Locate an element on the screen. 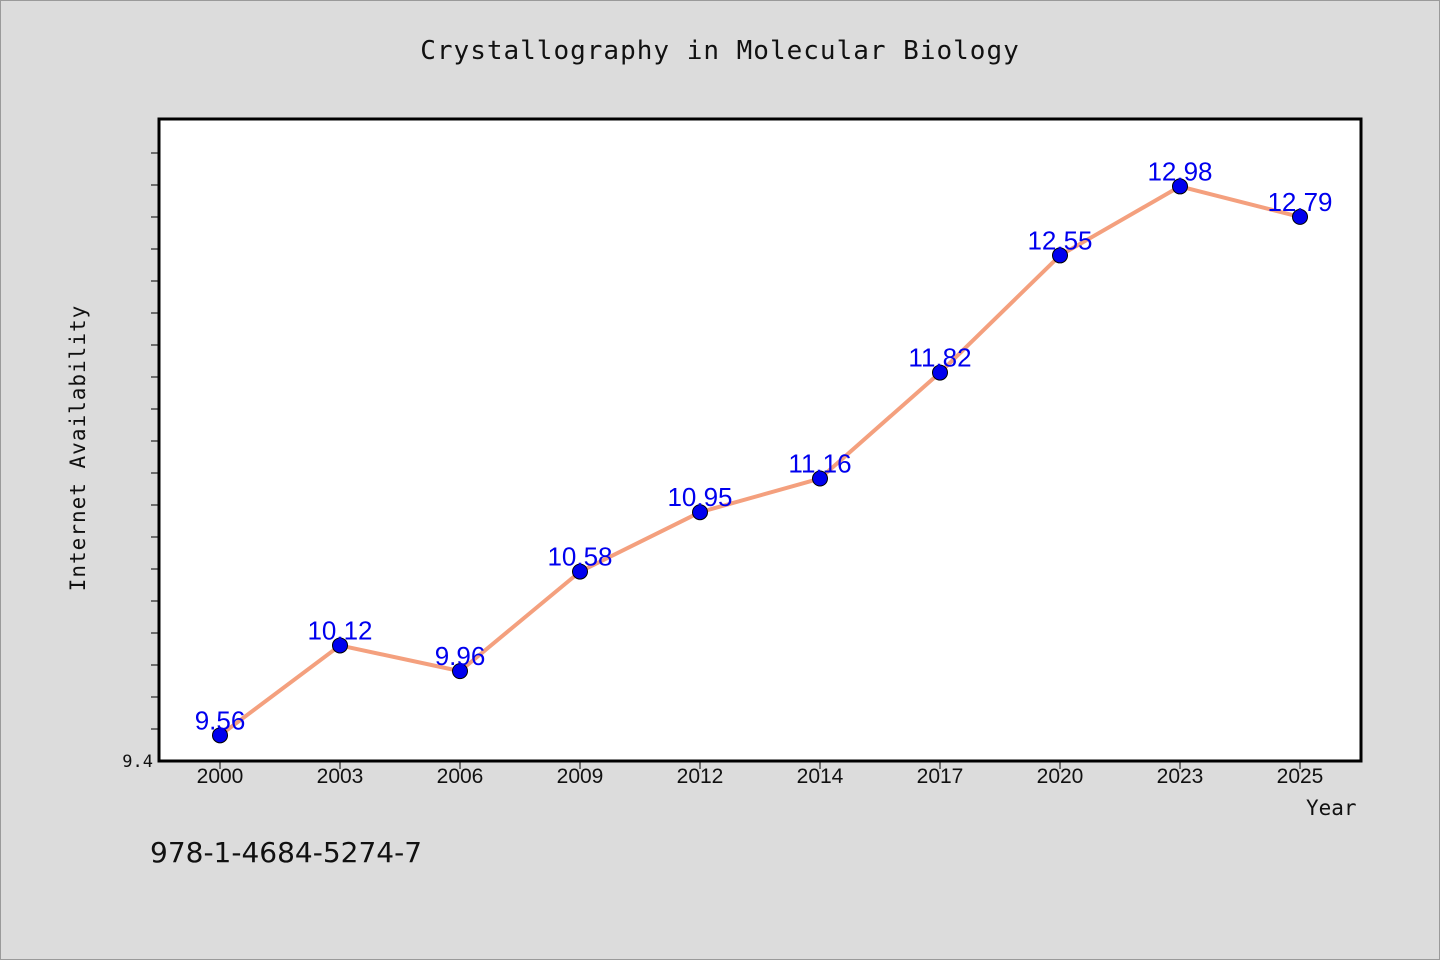 This screenshot has height=960, width=1440. x-tick-label: 2000 is located at coordinates (220, 776).